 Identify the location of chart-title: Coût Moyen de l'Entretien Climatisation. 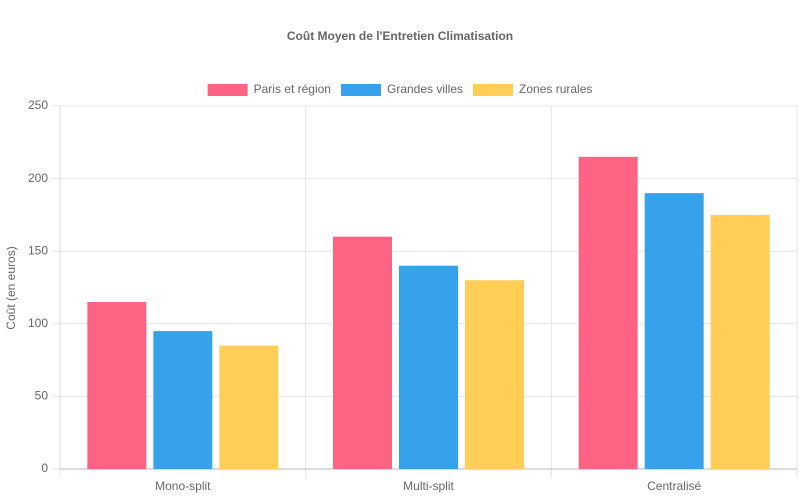
(400, 36).